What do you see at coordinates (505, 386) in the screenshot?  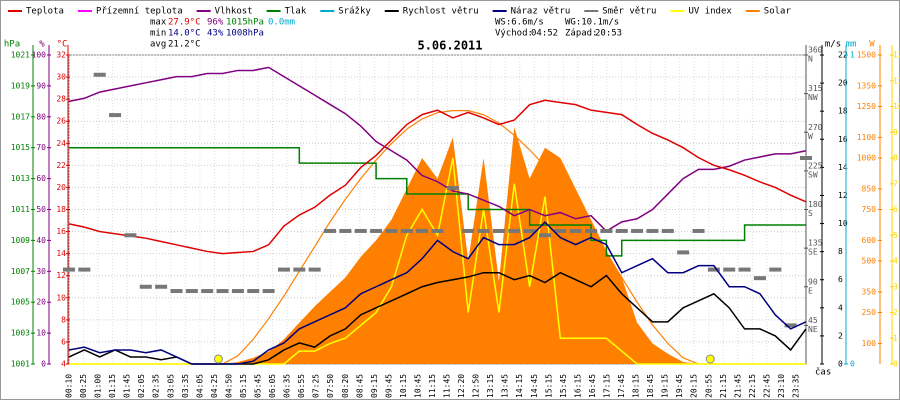 I see `x-tick-label: 13:45` at bounding box center [505, 386].